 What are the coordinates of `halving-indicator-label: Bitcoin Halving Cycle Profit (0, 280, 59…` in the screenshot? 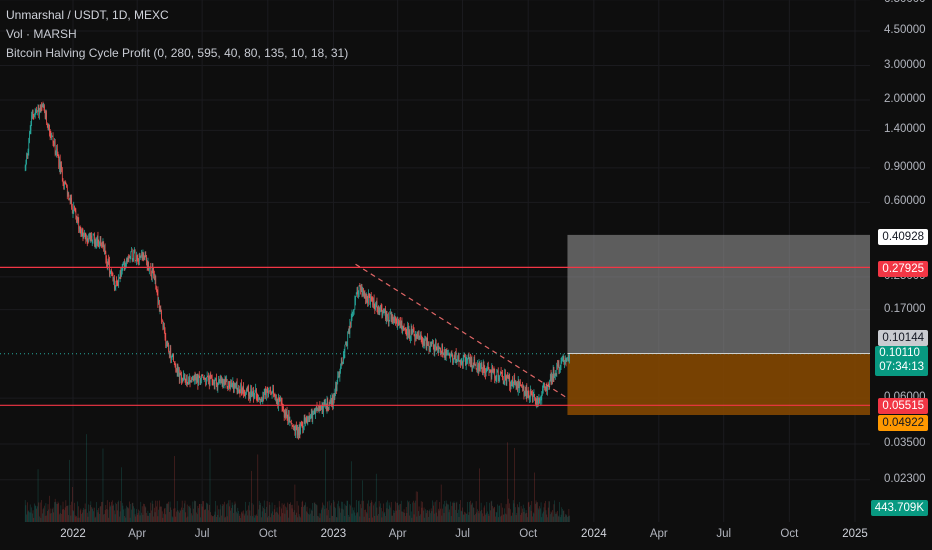 It's located at (177, 53).